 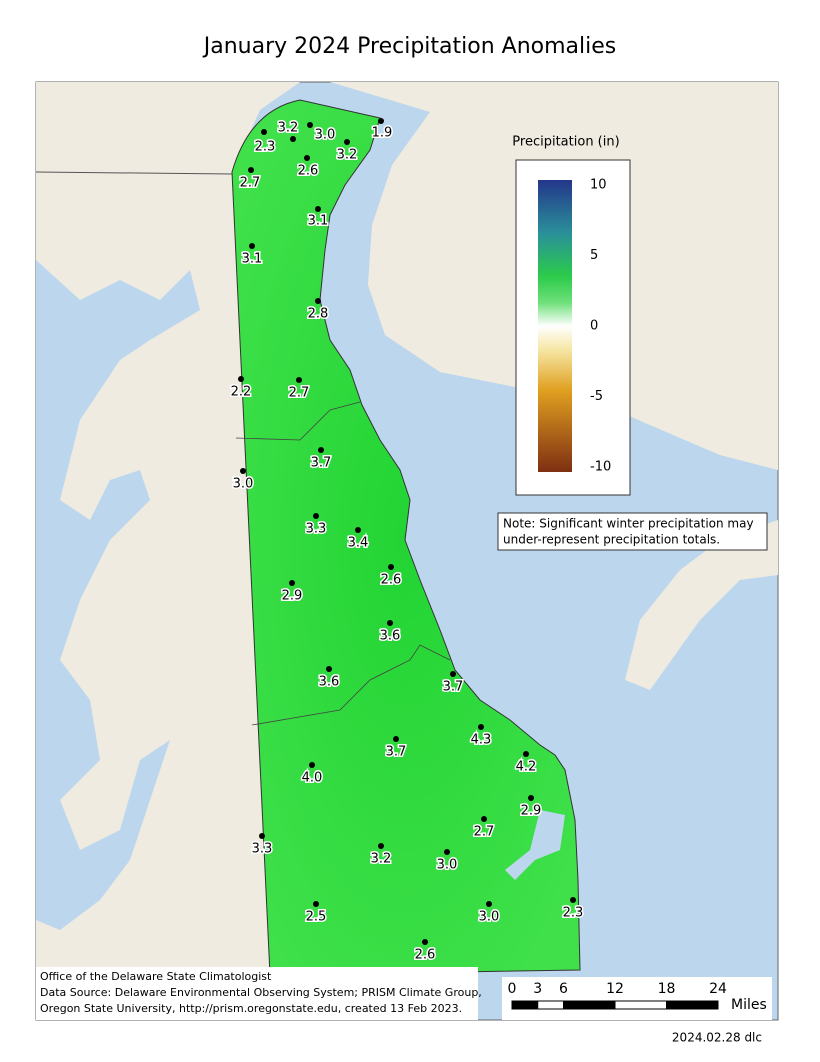 What do you see at coordinates (118, 595) in the screenshot?
I see `chesapeake-water` at bounding box center [118, 595].